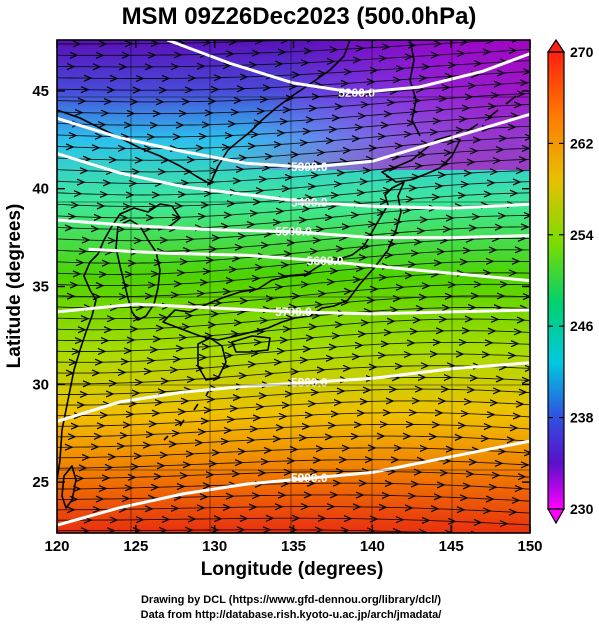  I want to click on colorbar-ticks: 270 262 254 246 238 230, so click(571, 280).